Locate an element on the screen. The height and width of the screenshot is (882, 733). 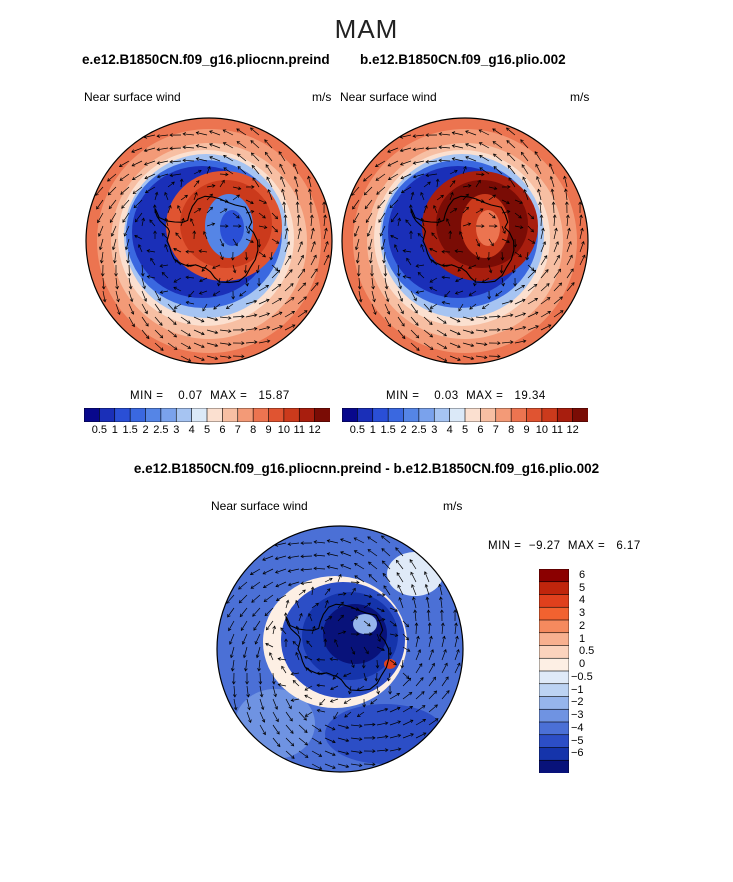
panel2-min-label: MIN = is located at coordinates (403, 396).